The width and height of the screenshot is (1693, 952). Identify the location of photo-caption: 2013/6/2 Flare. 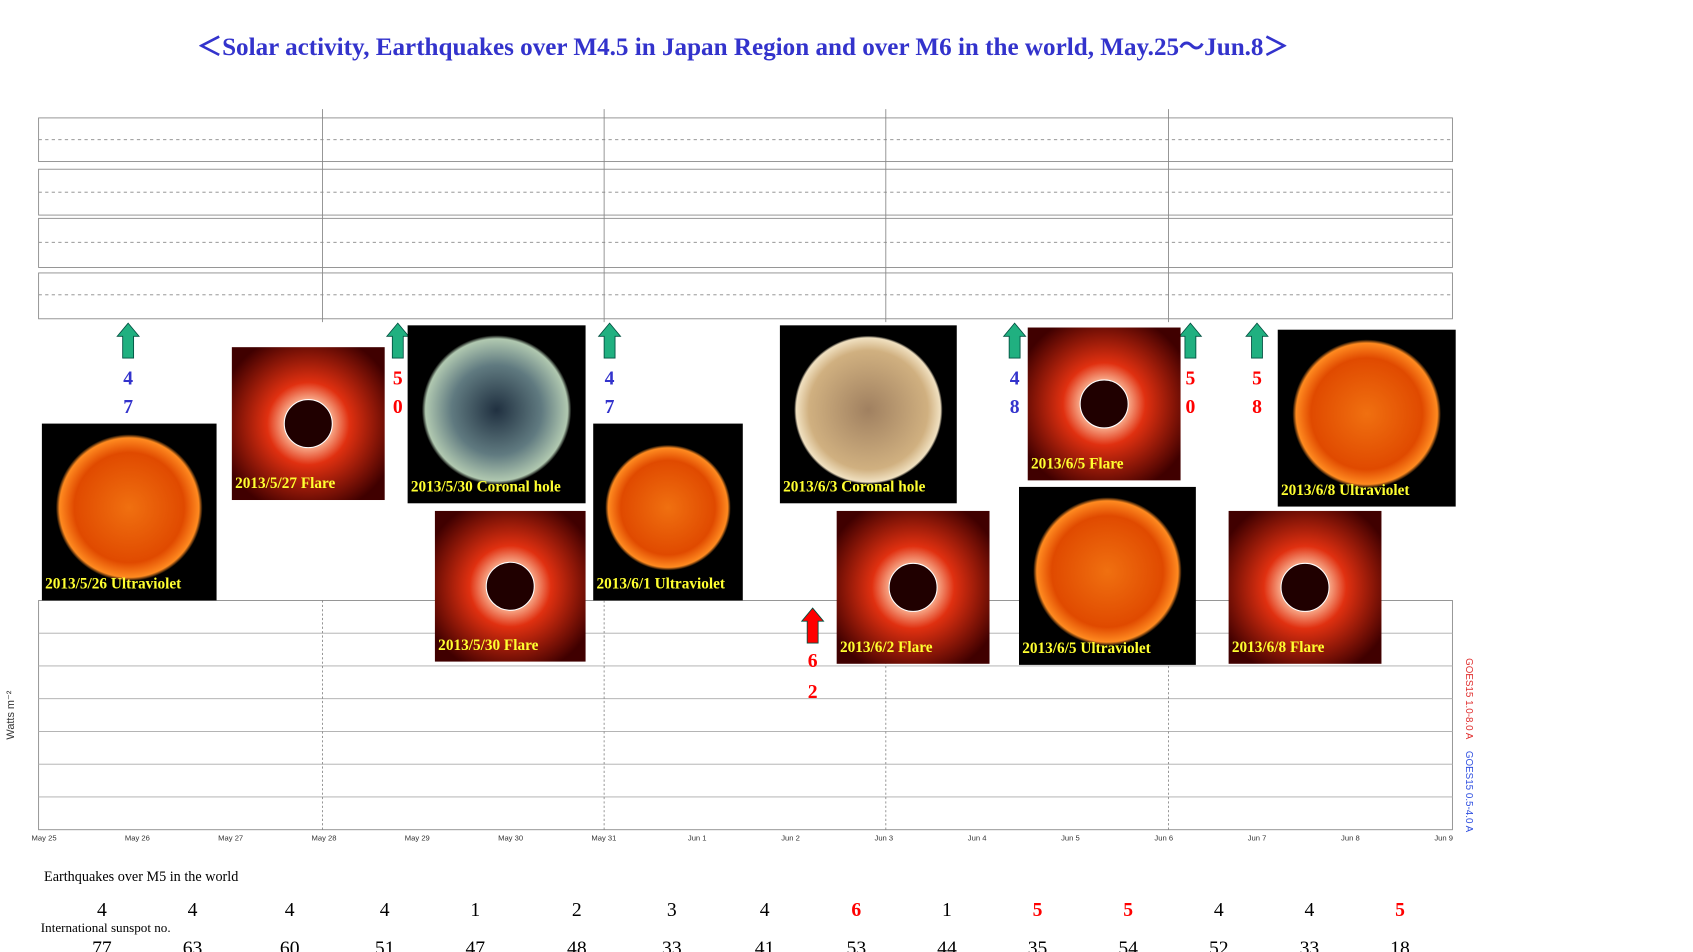
(886, 647).